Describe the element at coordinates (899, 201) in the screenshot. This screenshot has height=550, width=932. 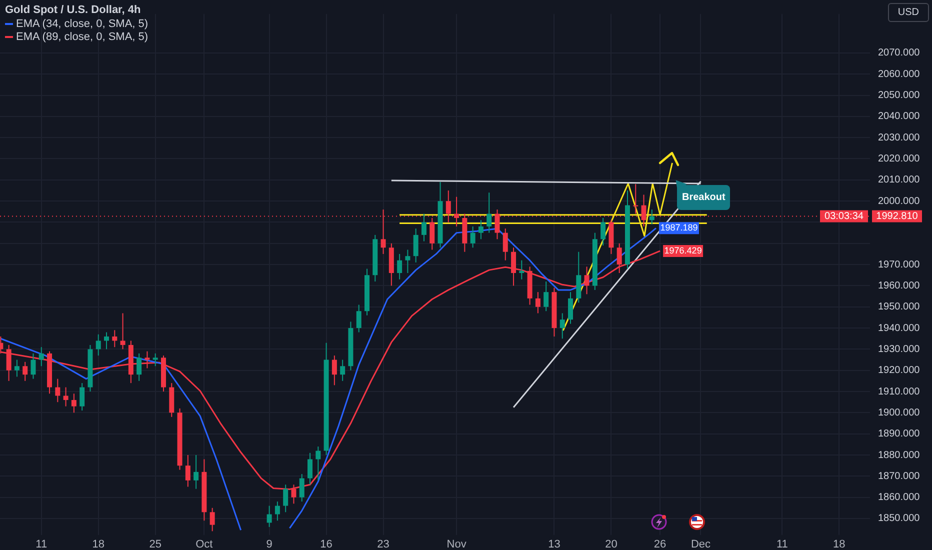
I see `y-tick-label: 2000.000` at that location.